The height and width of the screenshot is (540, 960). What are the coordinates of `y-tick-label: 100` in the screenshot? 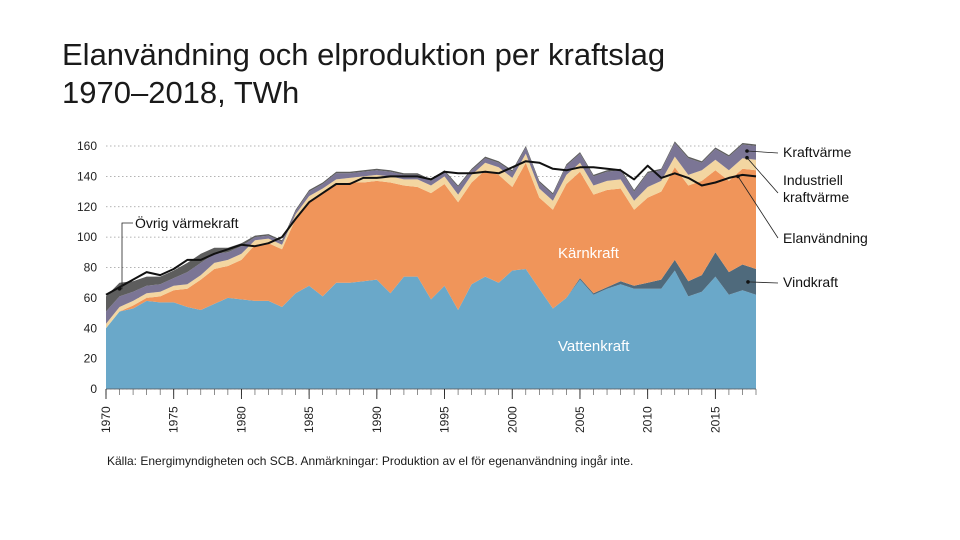 It's located at (87, 237).